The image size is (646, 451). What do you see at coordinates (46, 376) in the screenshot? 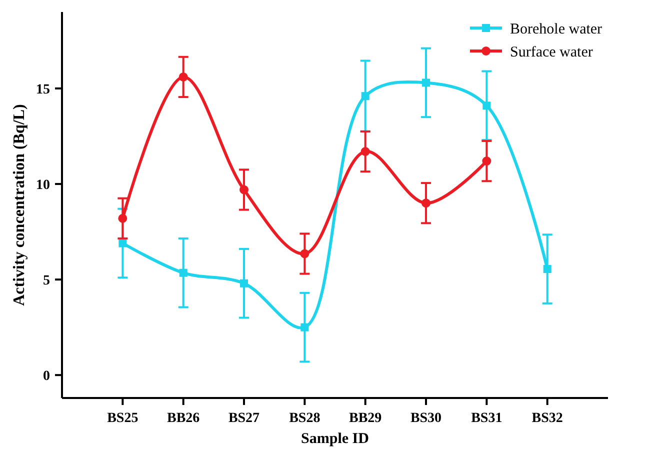
I see `y-tick-label: 0` at bounding box center [46, 376].